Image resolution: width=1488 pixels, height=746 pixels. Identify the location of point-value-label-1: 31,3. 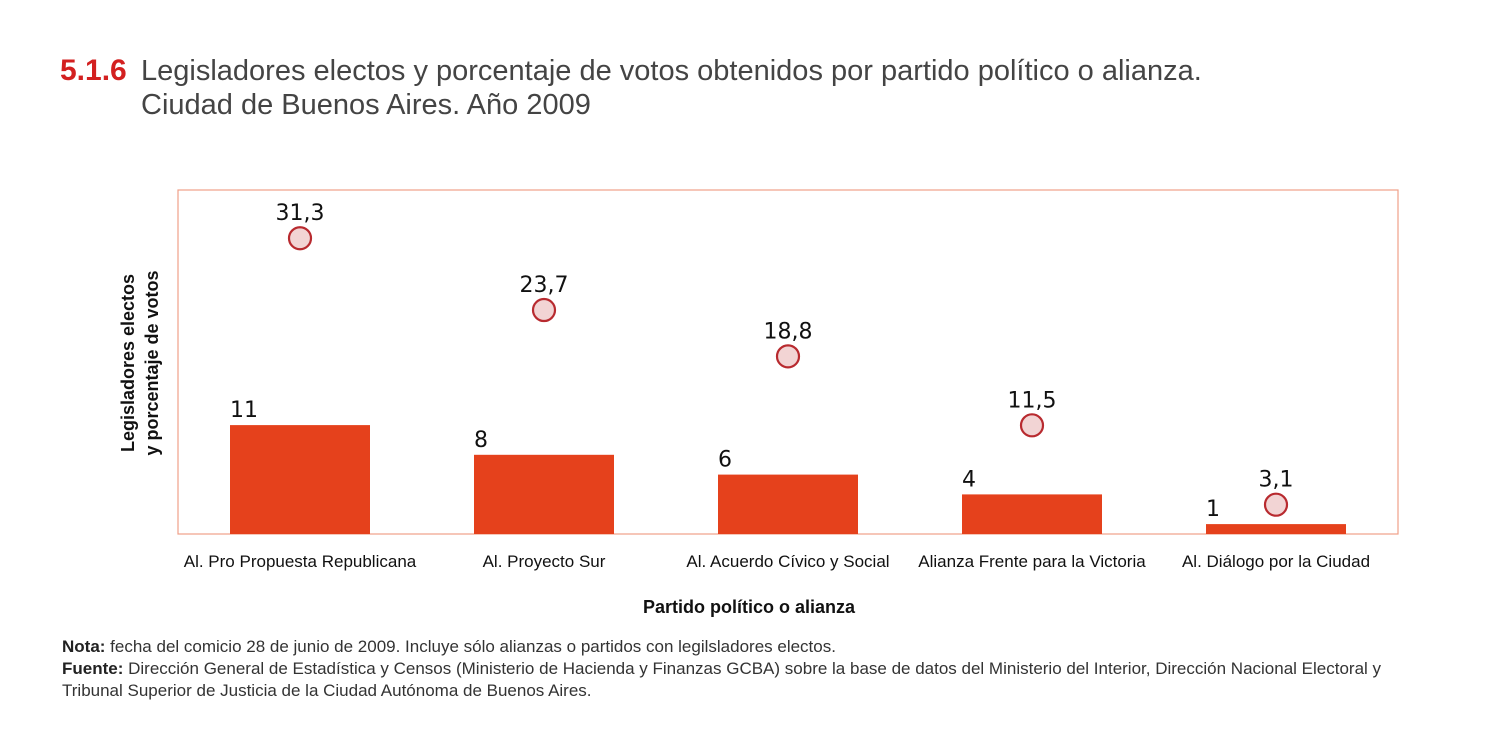
(300, 213).